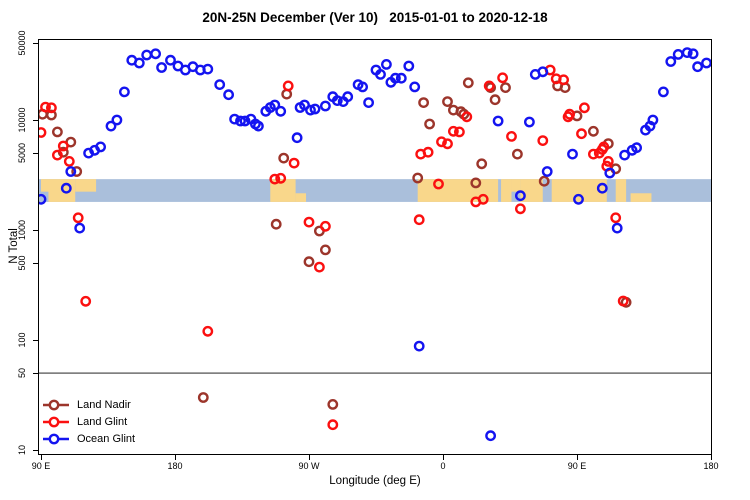  I want to click on legend-item-ocean-glint: Ocean Glint, so click(88, 438).